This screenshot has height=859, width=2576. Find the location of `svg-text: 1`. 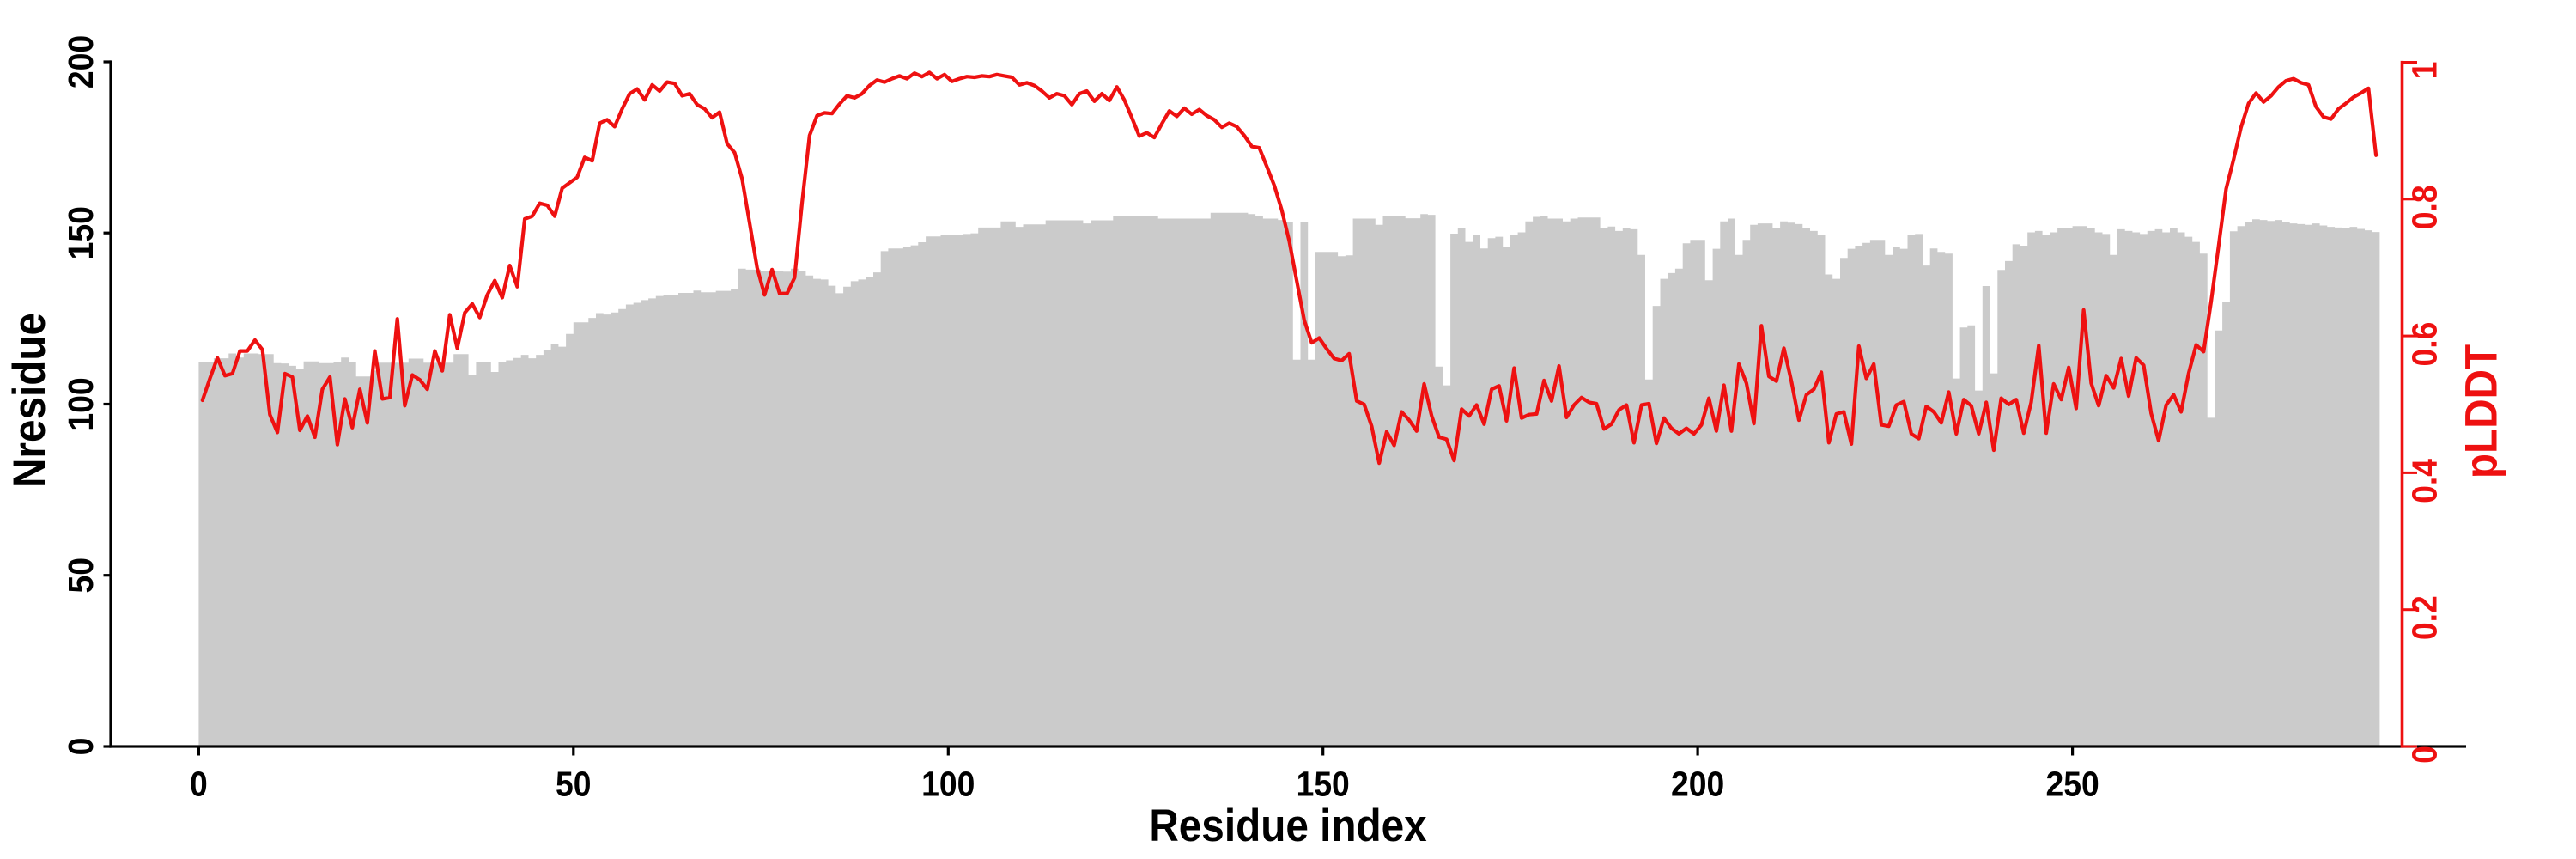

svg-text: 1 is located at coordinates (2426, 71).